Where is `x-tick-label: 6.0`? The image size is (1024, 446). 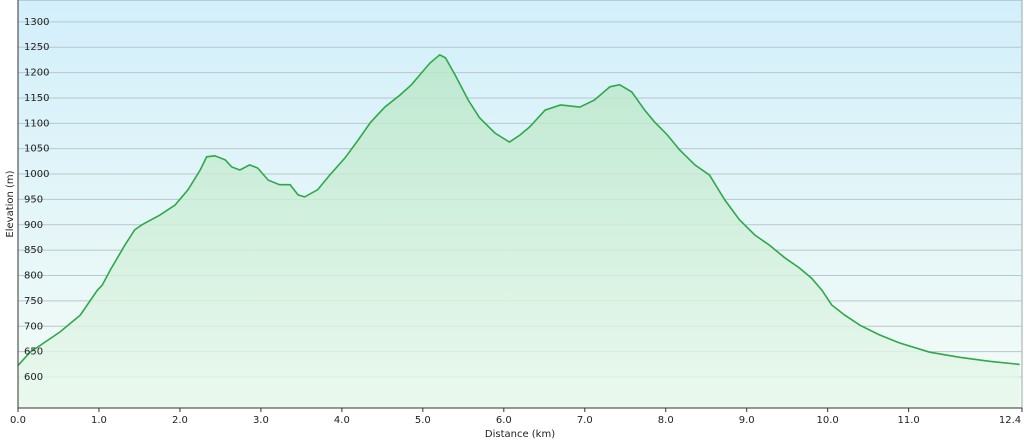
x-tick-label: 6.0 is located at coordinates (504, 420).